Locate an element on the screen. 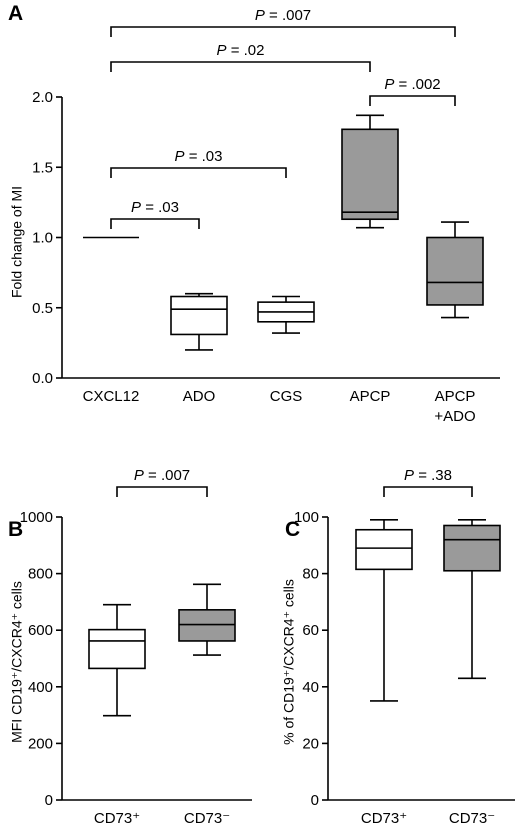  p-value-label: P = .02 is located at coordinates (241, 50).